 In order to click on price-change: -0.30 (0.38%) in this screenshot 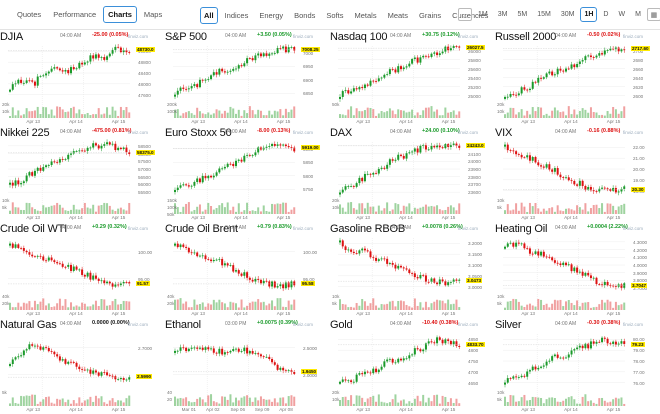, I will do `click(604, 323)`.